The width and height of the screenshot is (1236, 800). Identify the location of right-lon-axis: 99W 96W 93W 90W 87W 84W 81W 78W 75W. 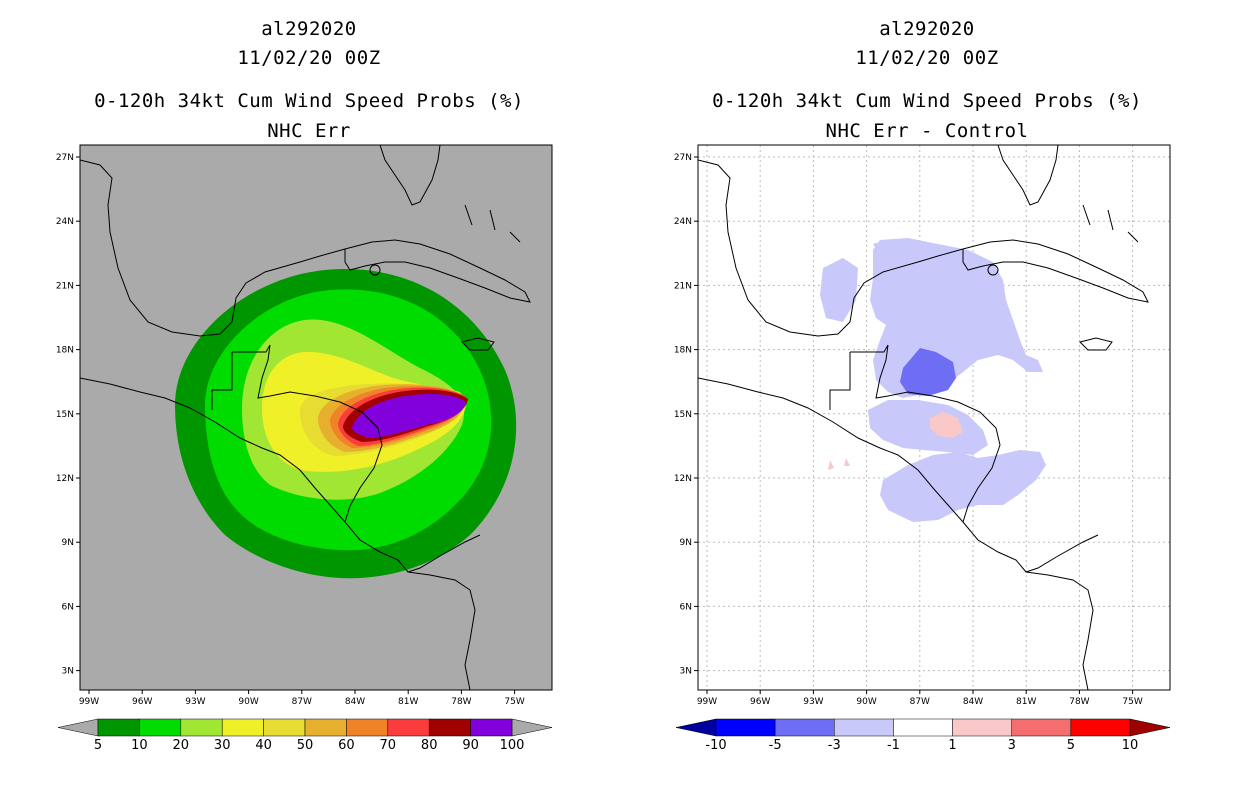
(920, 698).